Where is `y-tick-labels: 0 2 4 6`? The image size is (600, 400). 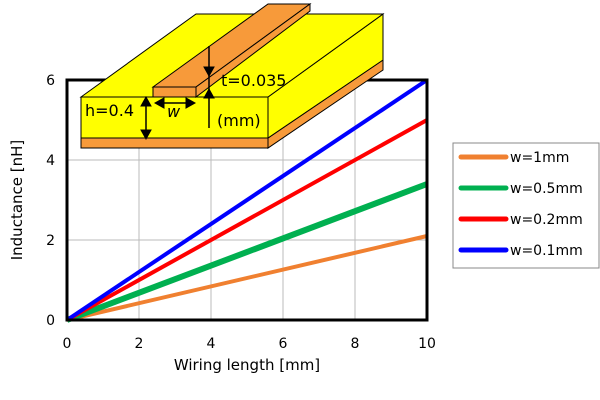 y-tick-labels: 0 2 4 6 is located at coordinates (50, 201).